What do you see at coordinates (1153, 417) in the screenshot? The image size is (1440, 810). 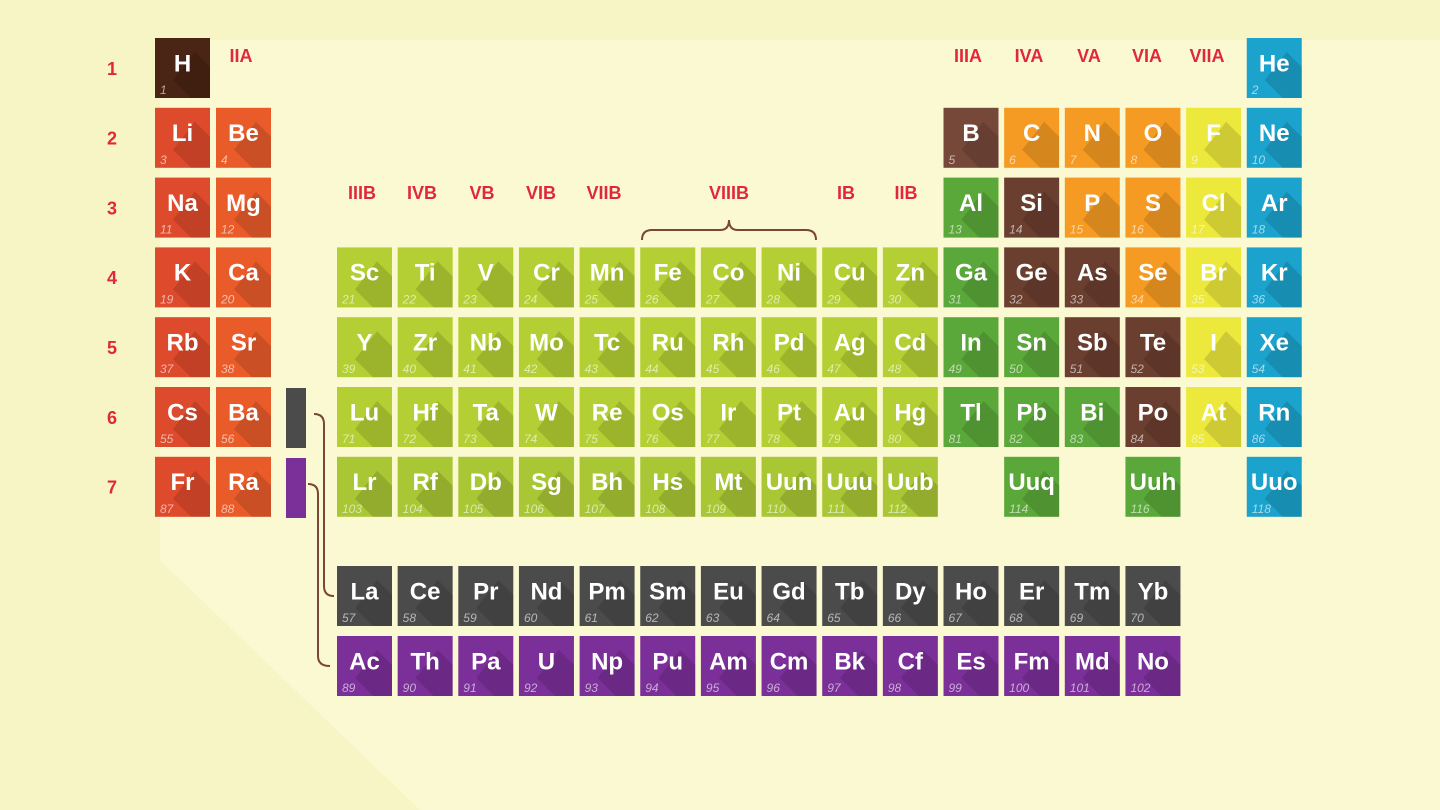 I see `element-tile: Po 84` at bounding box center [1153, 417].